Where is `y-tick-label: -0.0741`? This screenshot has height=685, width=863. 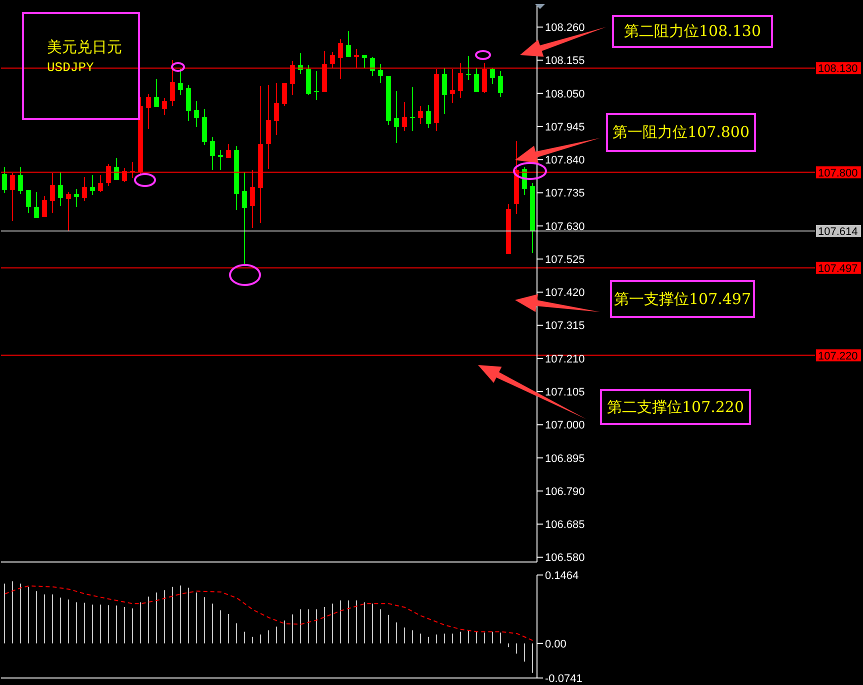
y-tick-label: -0.0741 is located at coordinates (563, 678).